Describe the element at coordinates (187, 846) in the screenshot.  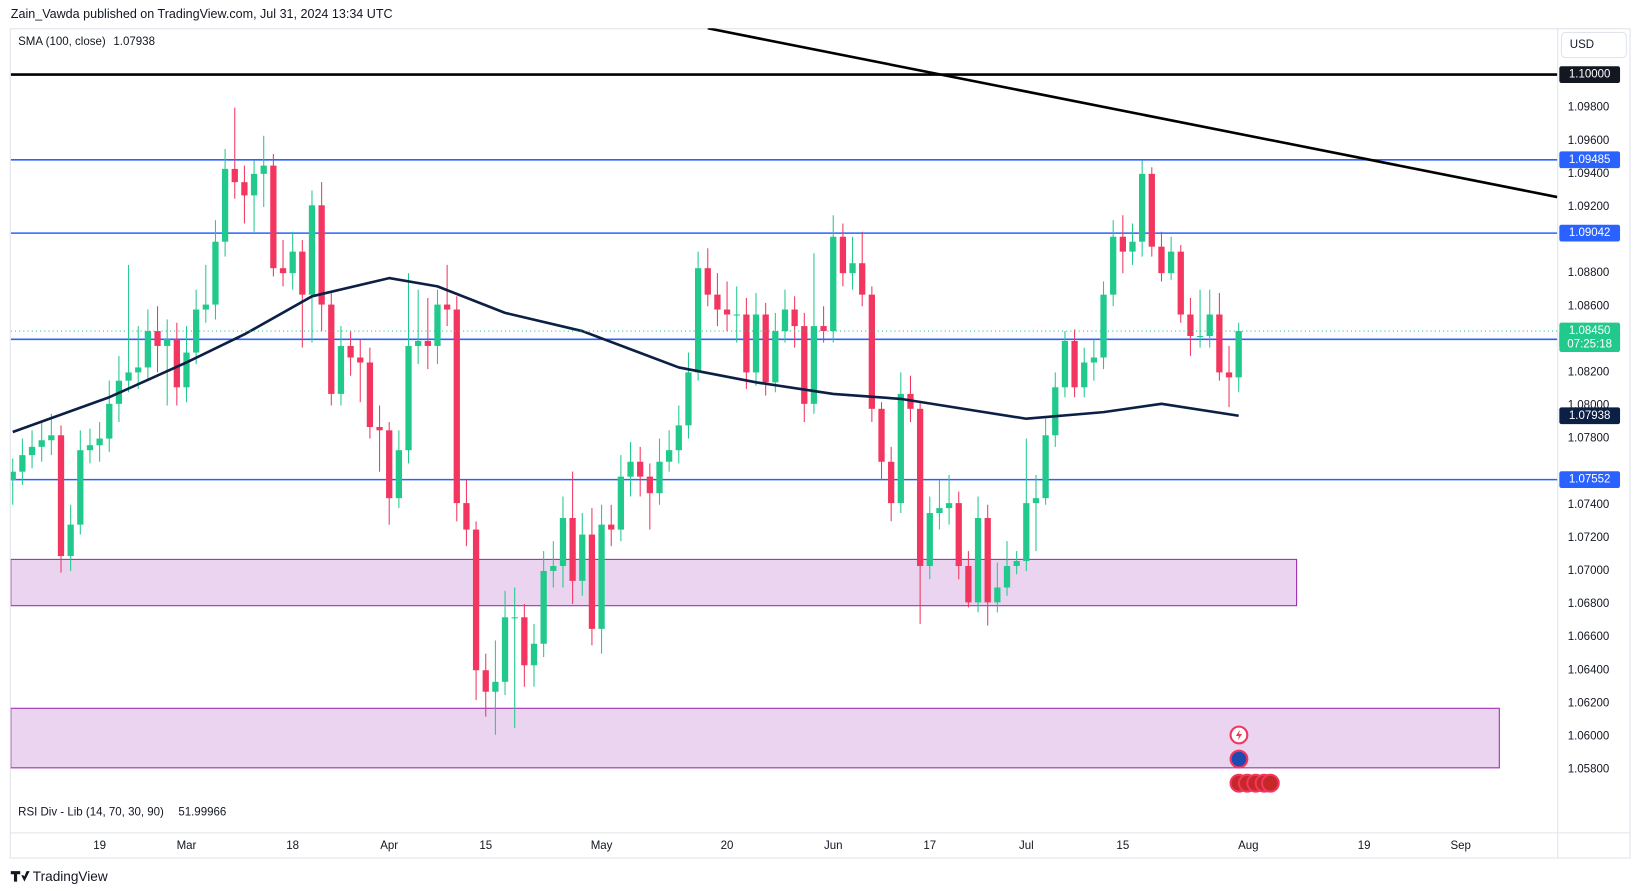
I see `x-tick-label: Mar` at that location.